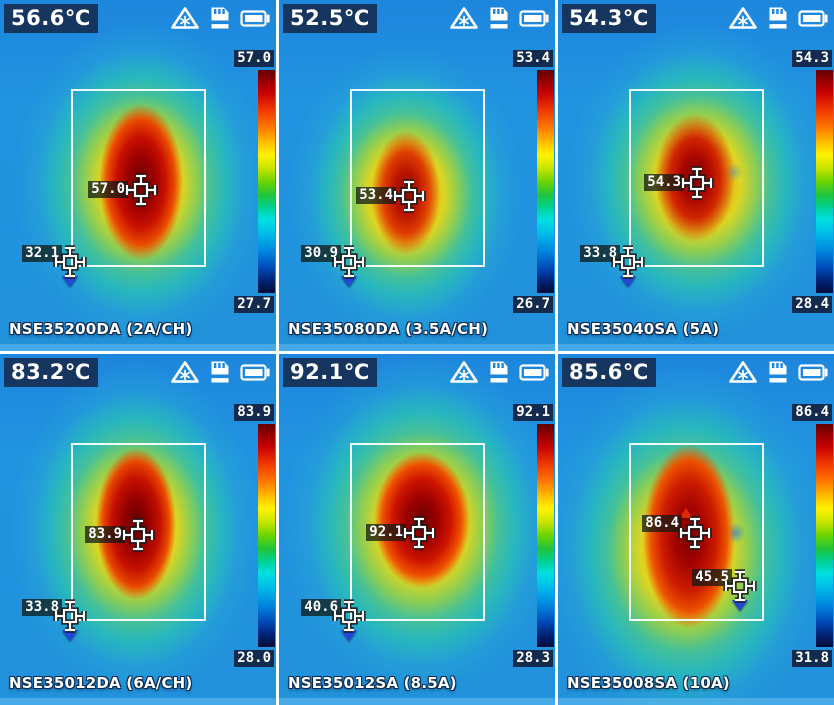 The height and width of the screenshot is (705, 834). I want to click on scale-max-label: 86.4, so click(812, 412).